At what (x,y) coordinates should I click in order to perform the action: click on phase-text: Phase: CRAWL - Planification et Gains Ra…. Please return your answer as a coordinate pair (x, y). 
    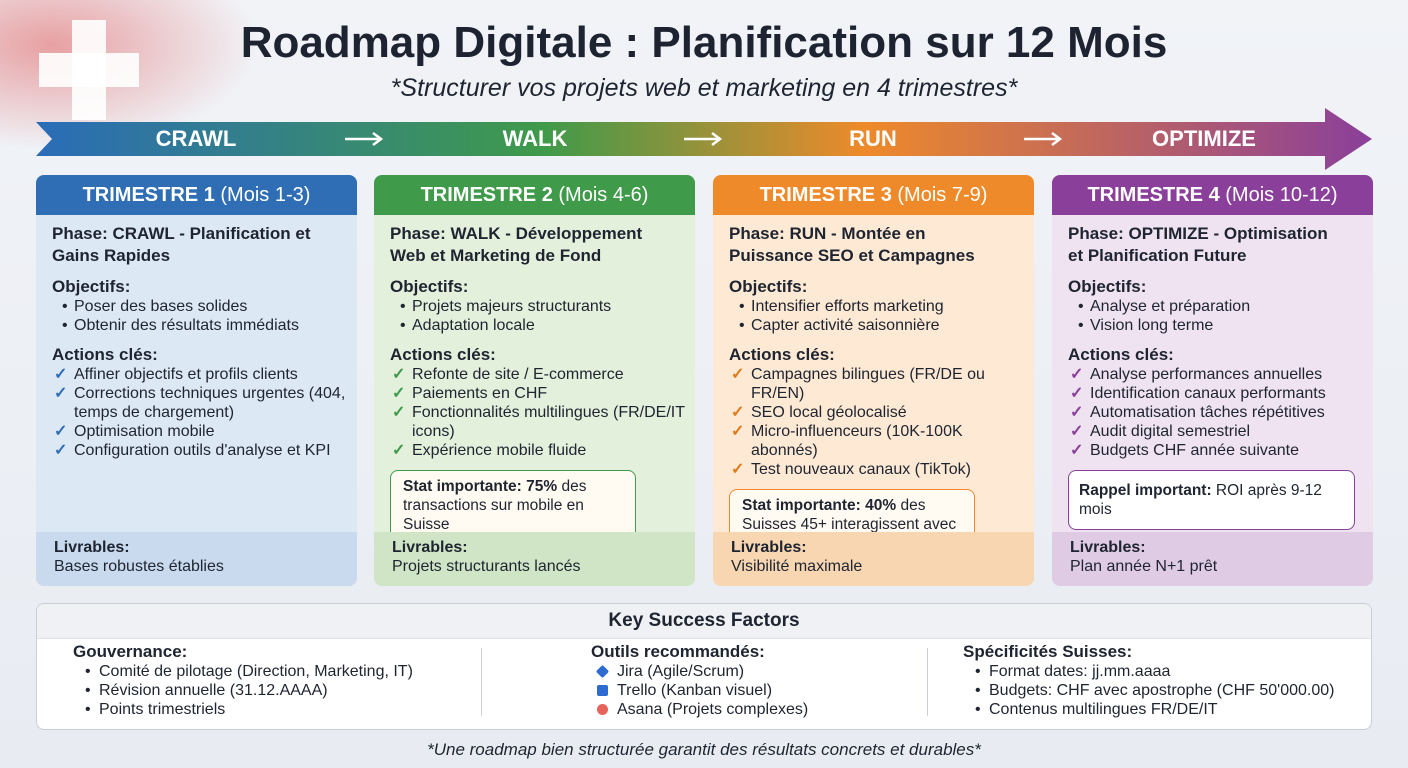
    Looking at the image, I should click on (181, 244).